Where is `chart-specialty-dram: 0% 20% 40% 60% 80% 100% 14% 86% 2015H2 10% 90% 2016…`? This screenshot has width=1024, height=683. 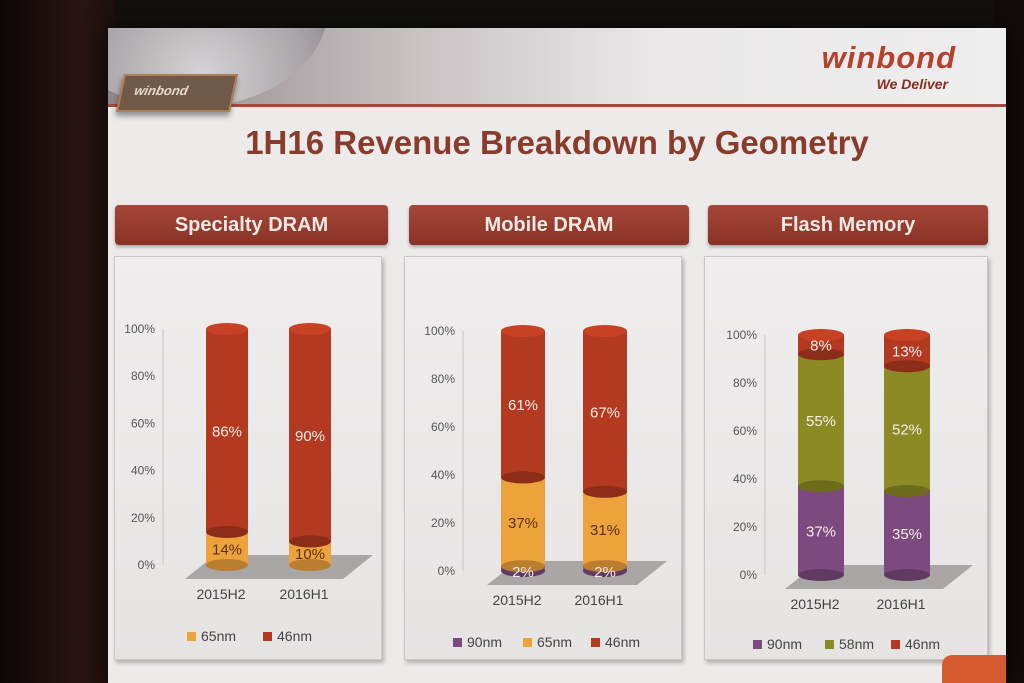
chart-specialty-dram: 0% 20% 40% 60% 80% 100% 14% 86% 2015H2 10% 90% 2016… is located at coordinates (248, 483).